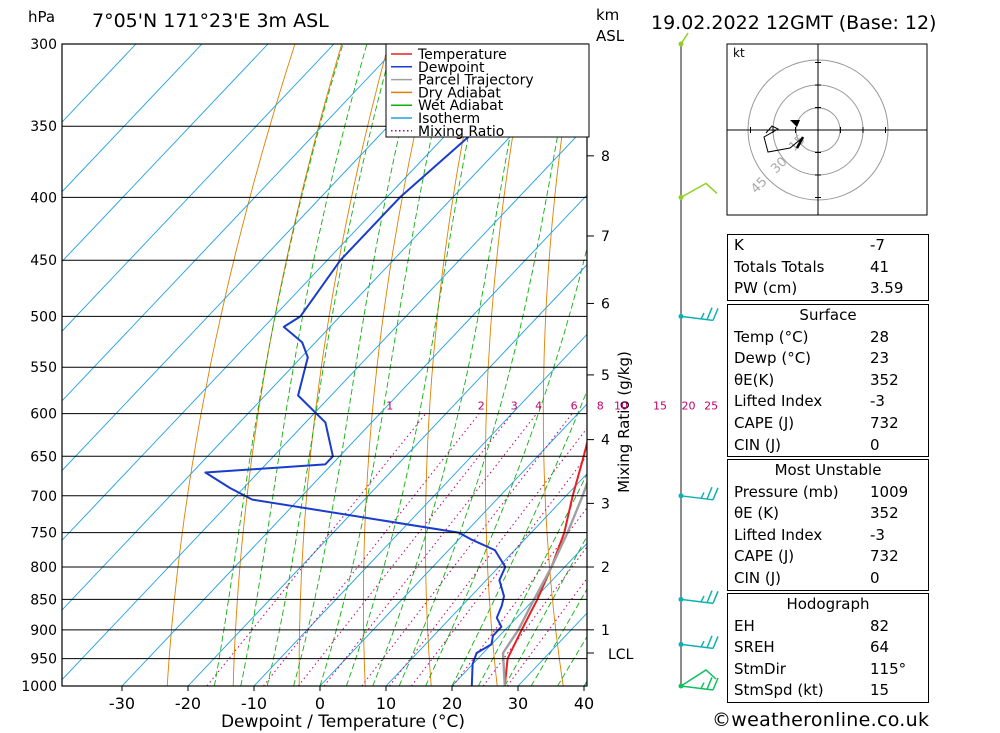 The width and height of the screenshot is (1000, 733). I want to click on mixing-ratio-value-label: 10, so click(621, 406).